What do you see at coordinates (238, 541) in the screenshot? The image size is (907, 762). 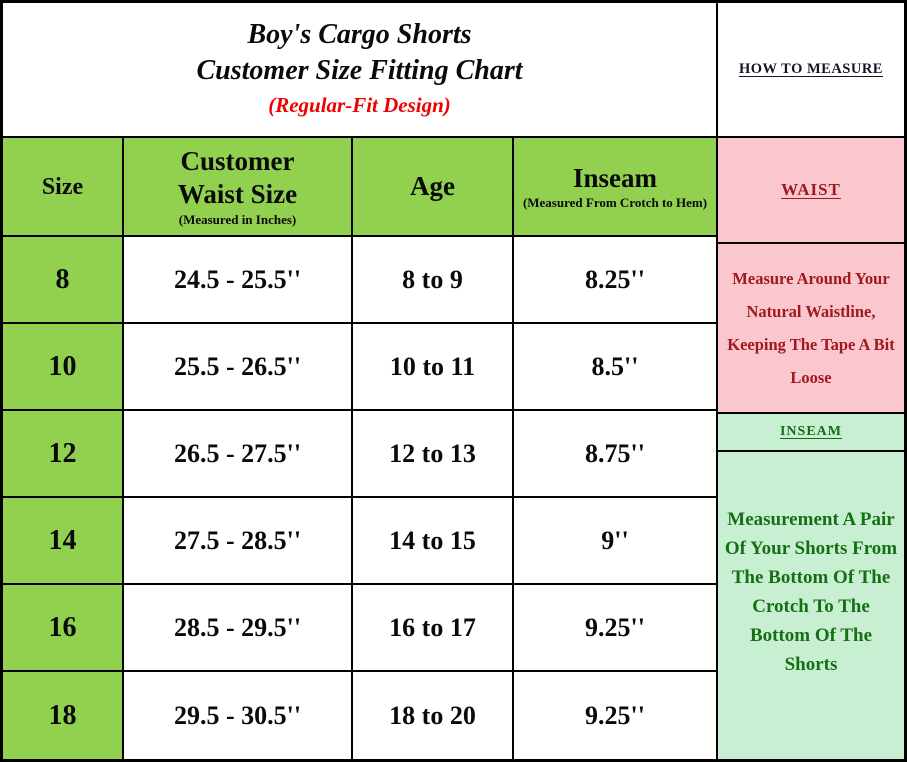 I see `table-row-waist-cell: 27.5 - 28.5''` at bounding box center [238, 541].